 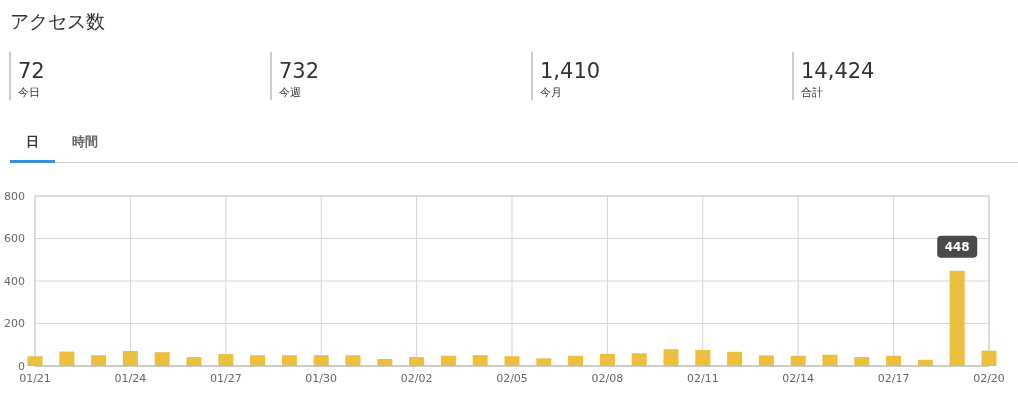 I want to click on x-tick-label: 02/08, so click(x=607, y=378).